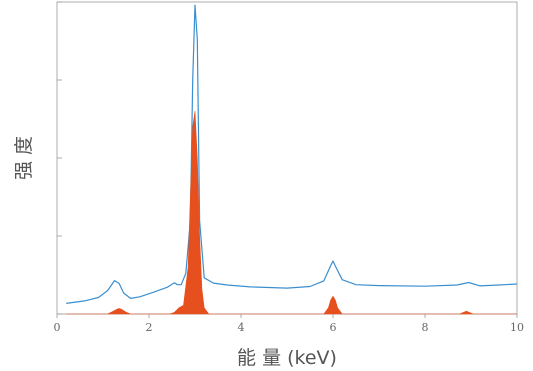  I want to click on x-tick-label-10: 10, so click(517, 327).